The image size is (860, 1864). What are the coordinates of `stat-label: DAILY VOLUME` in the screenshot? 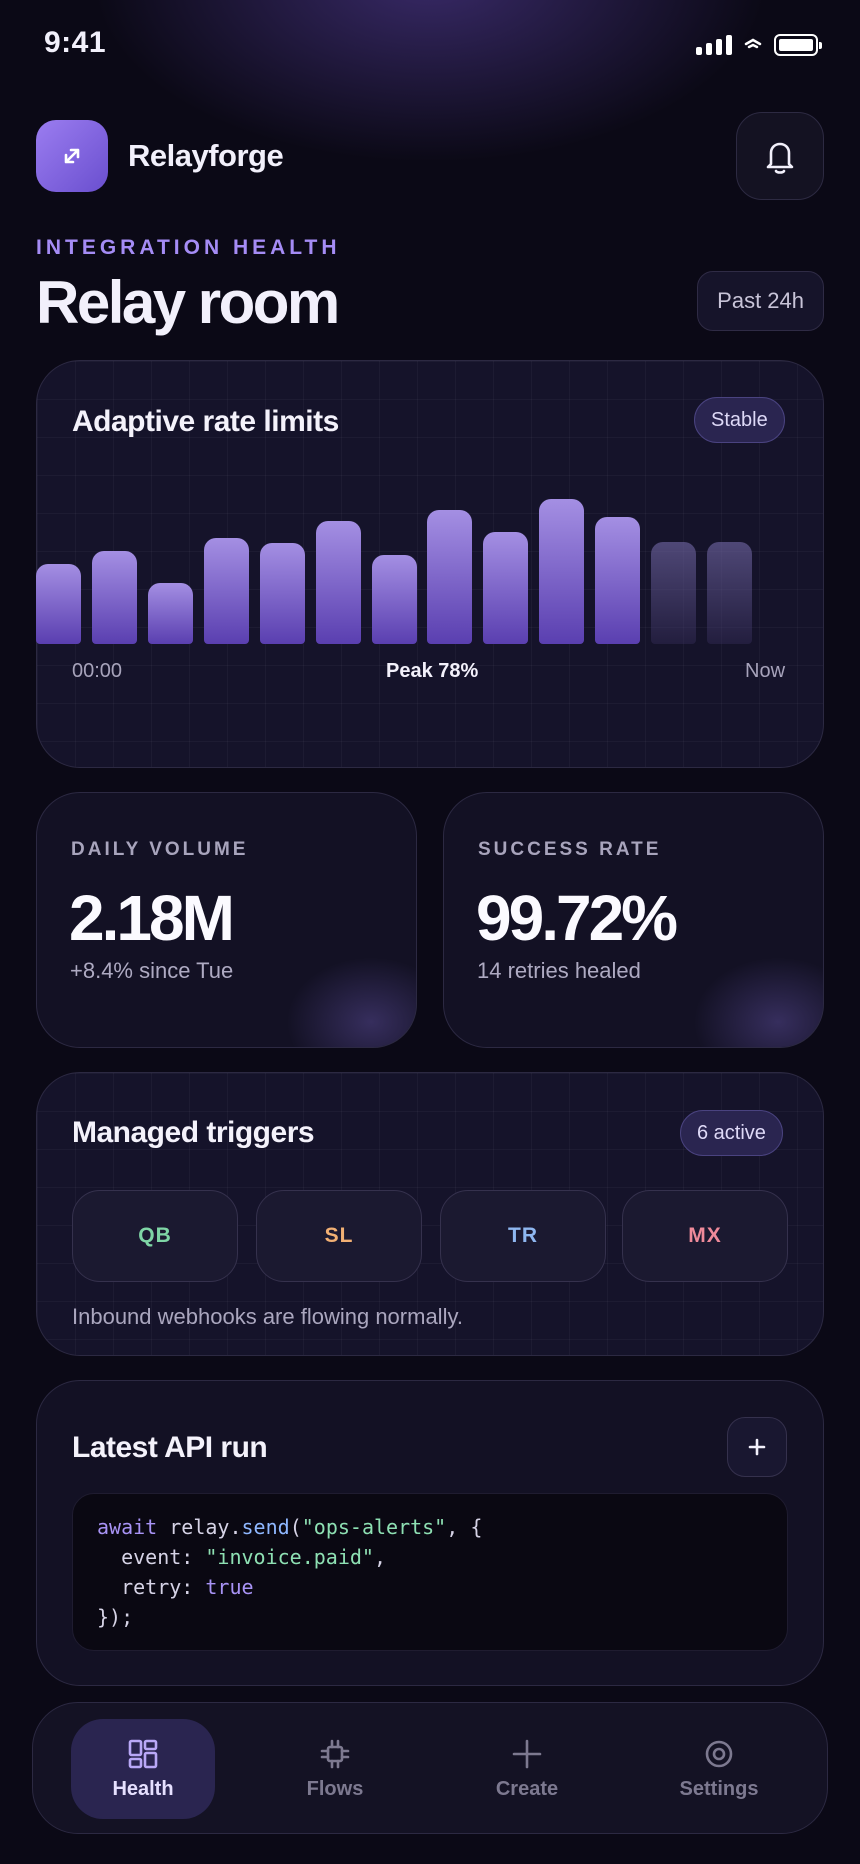 It's located at (160, 849).